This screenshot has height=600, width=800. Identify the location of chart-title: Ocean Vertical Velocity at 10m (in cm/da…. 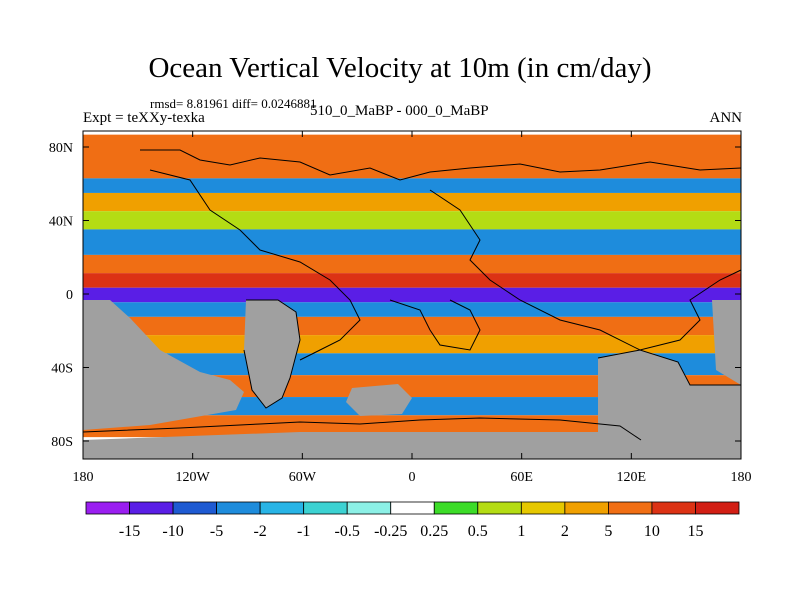
(400, 68).